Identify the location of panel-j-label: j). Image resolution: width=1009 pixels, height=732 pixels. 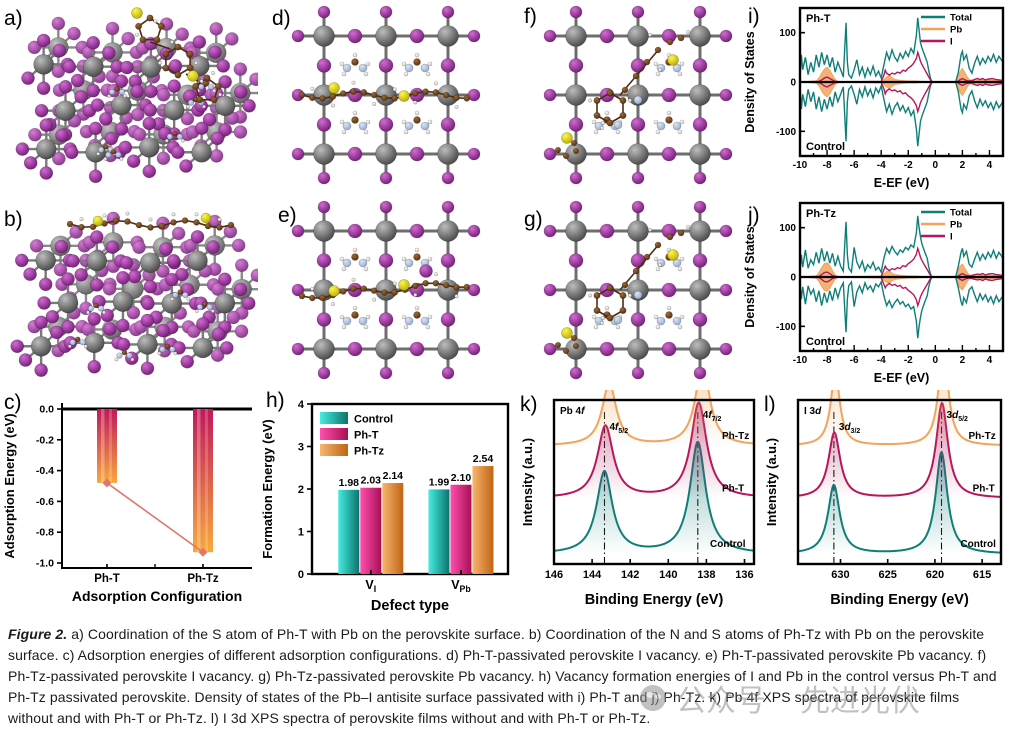
(754, 215).